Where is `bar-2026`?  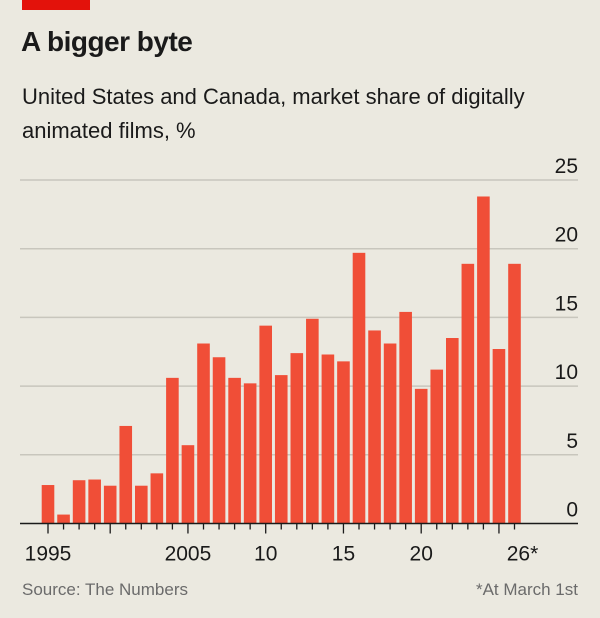 bar-2026 is located at coordinates (514, 393).